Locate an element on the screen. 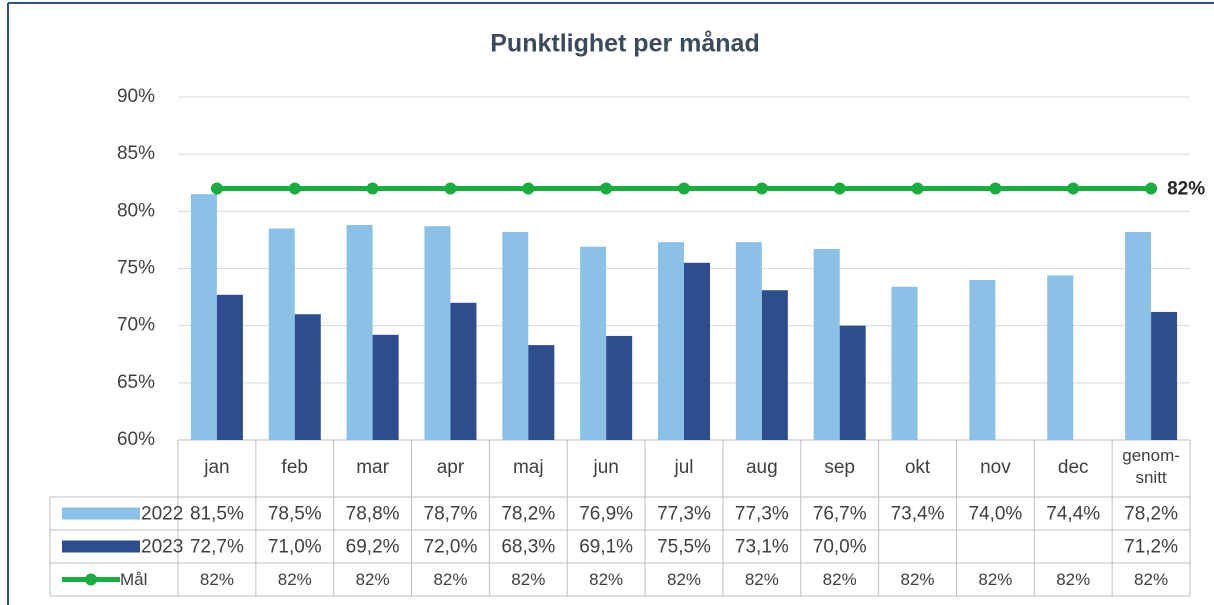 This screenshot has width=1214, height=605. x-tick-label: mar is located at coordinates (372, 467).